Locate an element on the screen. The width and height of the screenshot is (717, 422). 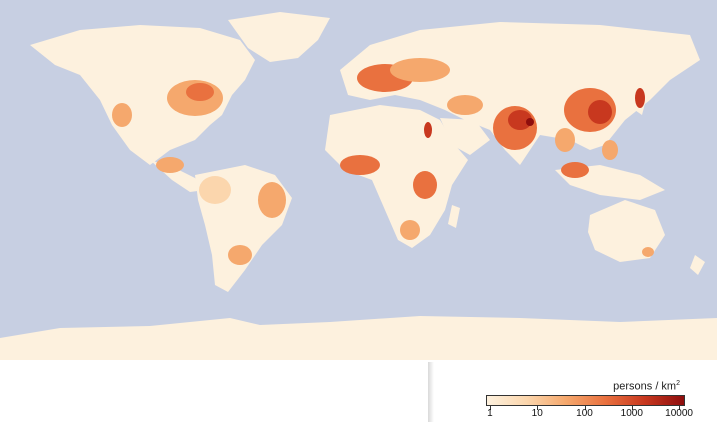
new-zealand-landmass is located at coordinates (697, 265).